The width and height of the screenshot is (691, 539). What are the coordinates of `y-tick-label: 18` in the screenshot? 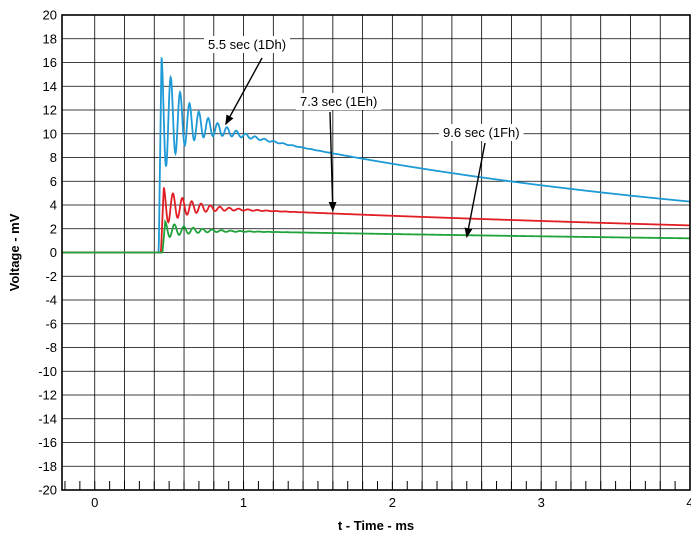 It's located at (50, 38).